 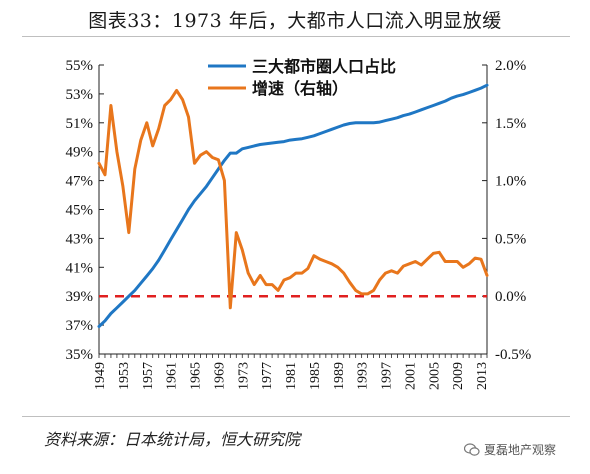 What do you see at coordinates (80, 297) in the screenshot?
I see `left-tick-label: 39%` at bounding box center [80, 297].